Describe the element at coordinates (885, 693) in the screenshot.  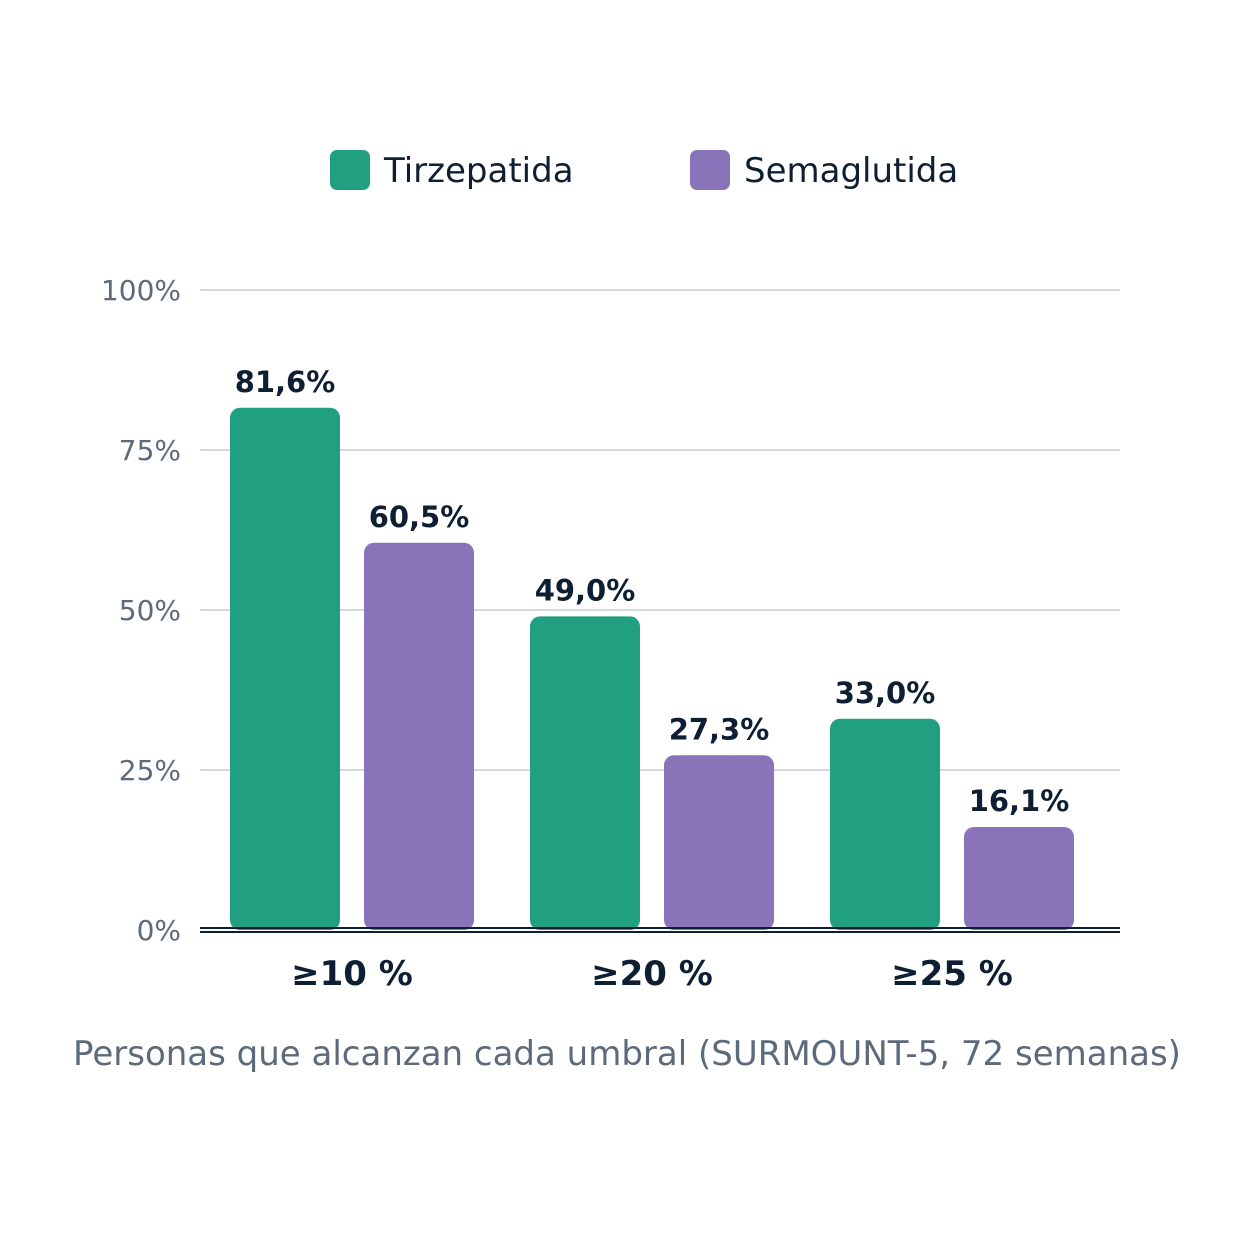
I see `value-label: 33,0%` at that location.